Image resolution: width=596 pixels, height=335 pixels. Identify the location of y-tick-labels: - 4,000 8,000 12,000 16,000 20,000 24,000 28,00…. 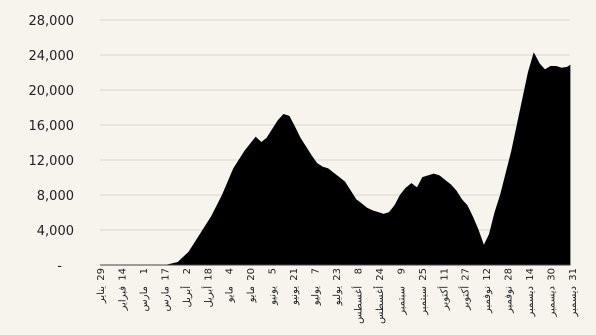
(52, 144).